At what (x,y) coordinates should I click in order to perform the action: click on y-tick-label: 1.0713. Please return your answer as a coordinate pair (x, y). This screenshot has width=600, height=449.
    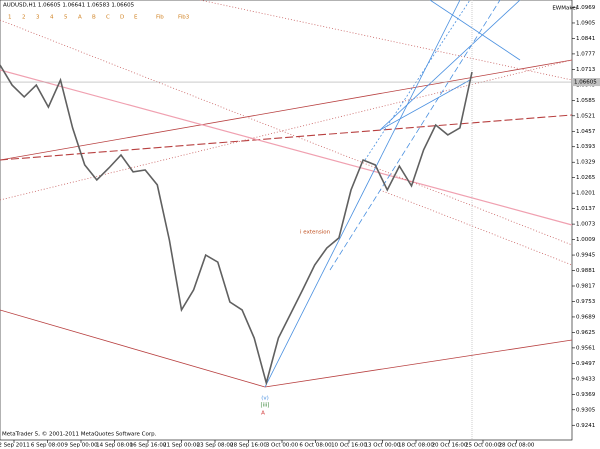
    Looking at the image, I should click on (586, 70).